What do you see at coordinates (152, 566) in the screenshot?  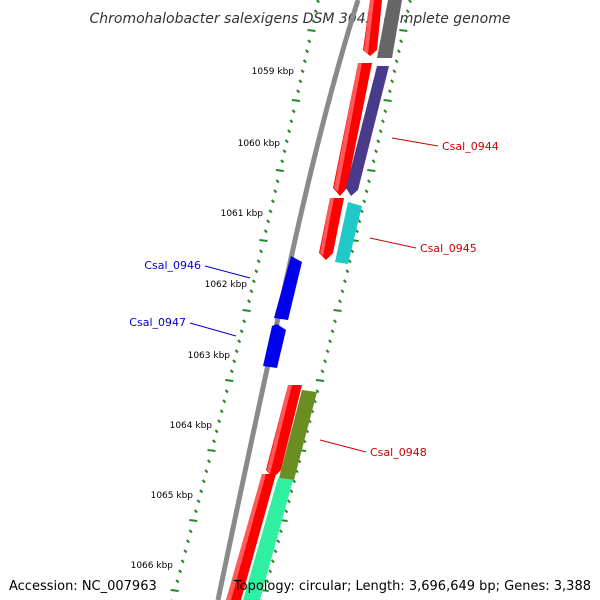 I see `kbp-label: 1066 kbp` at bounding box center [152, 566].